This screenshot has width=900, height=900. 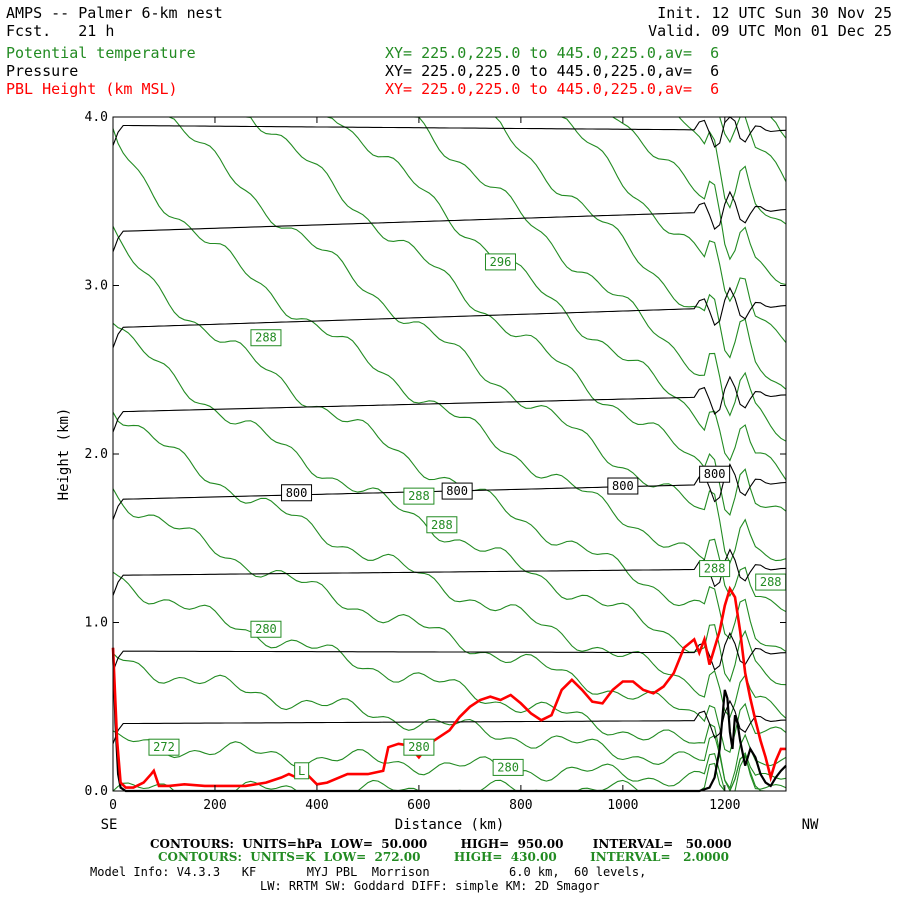 What do you see at coordinates (552, 53) in the screenshot?
I see `field-xy-theta: XY= 225.0,225.0 to 445.0,225.0,av= 6` at bounding box center [552, 53].